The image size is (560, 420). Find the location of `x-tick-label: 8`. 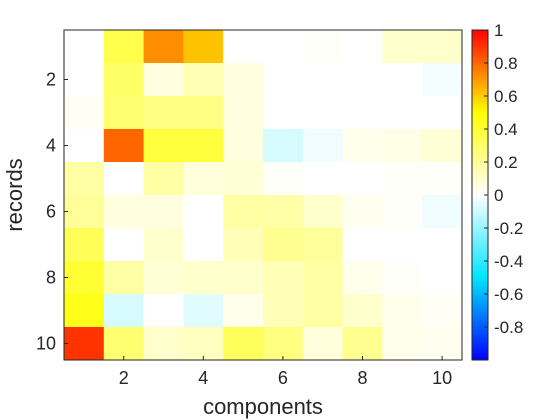

x-tick-label: 8 is located at coordinates (362, 378).